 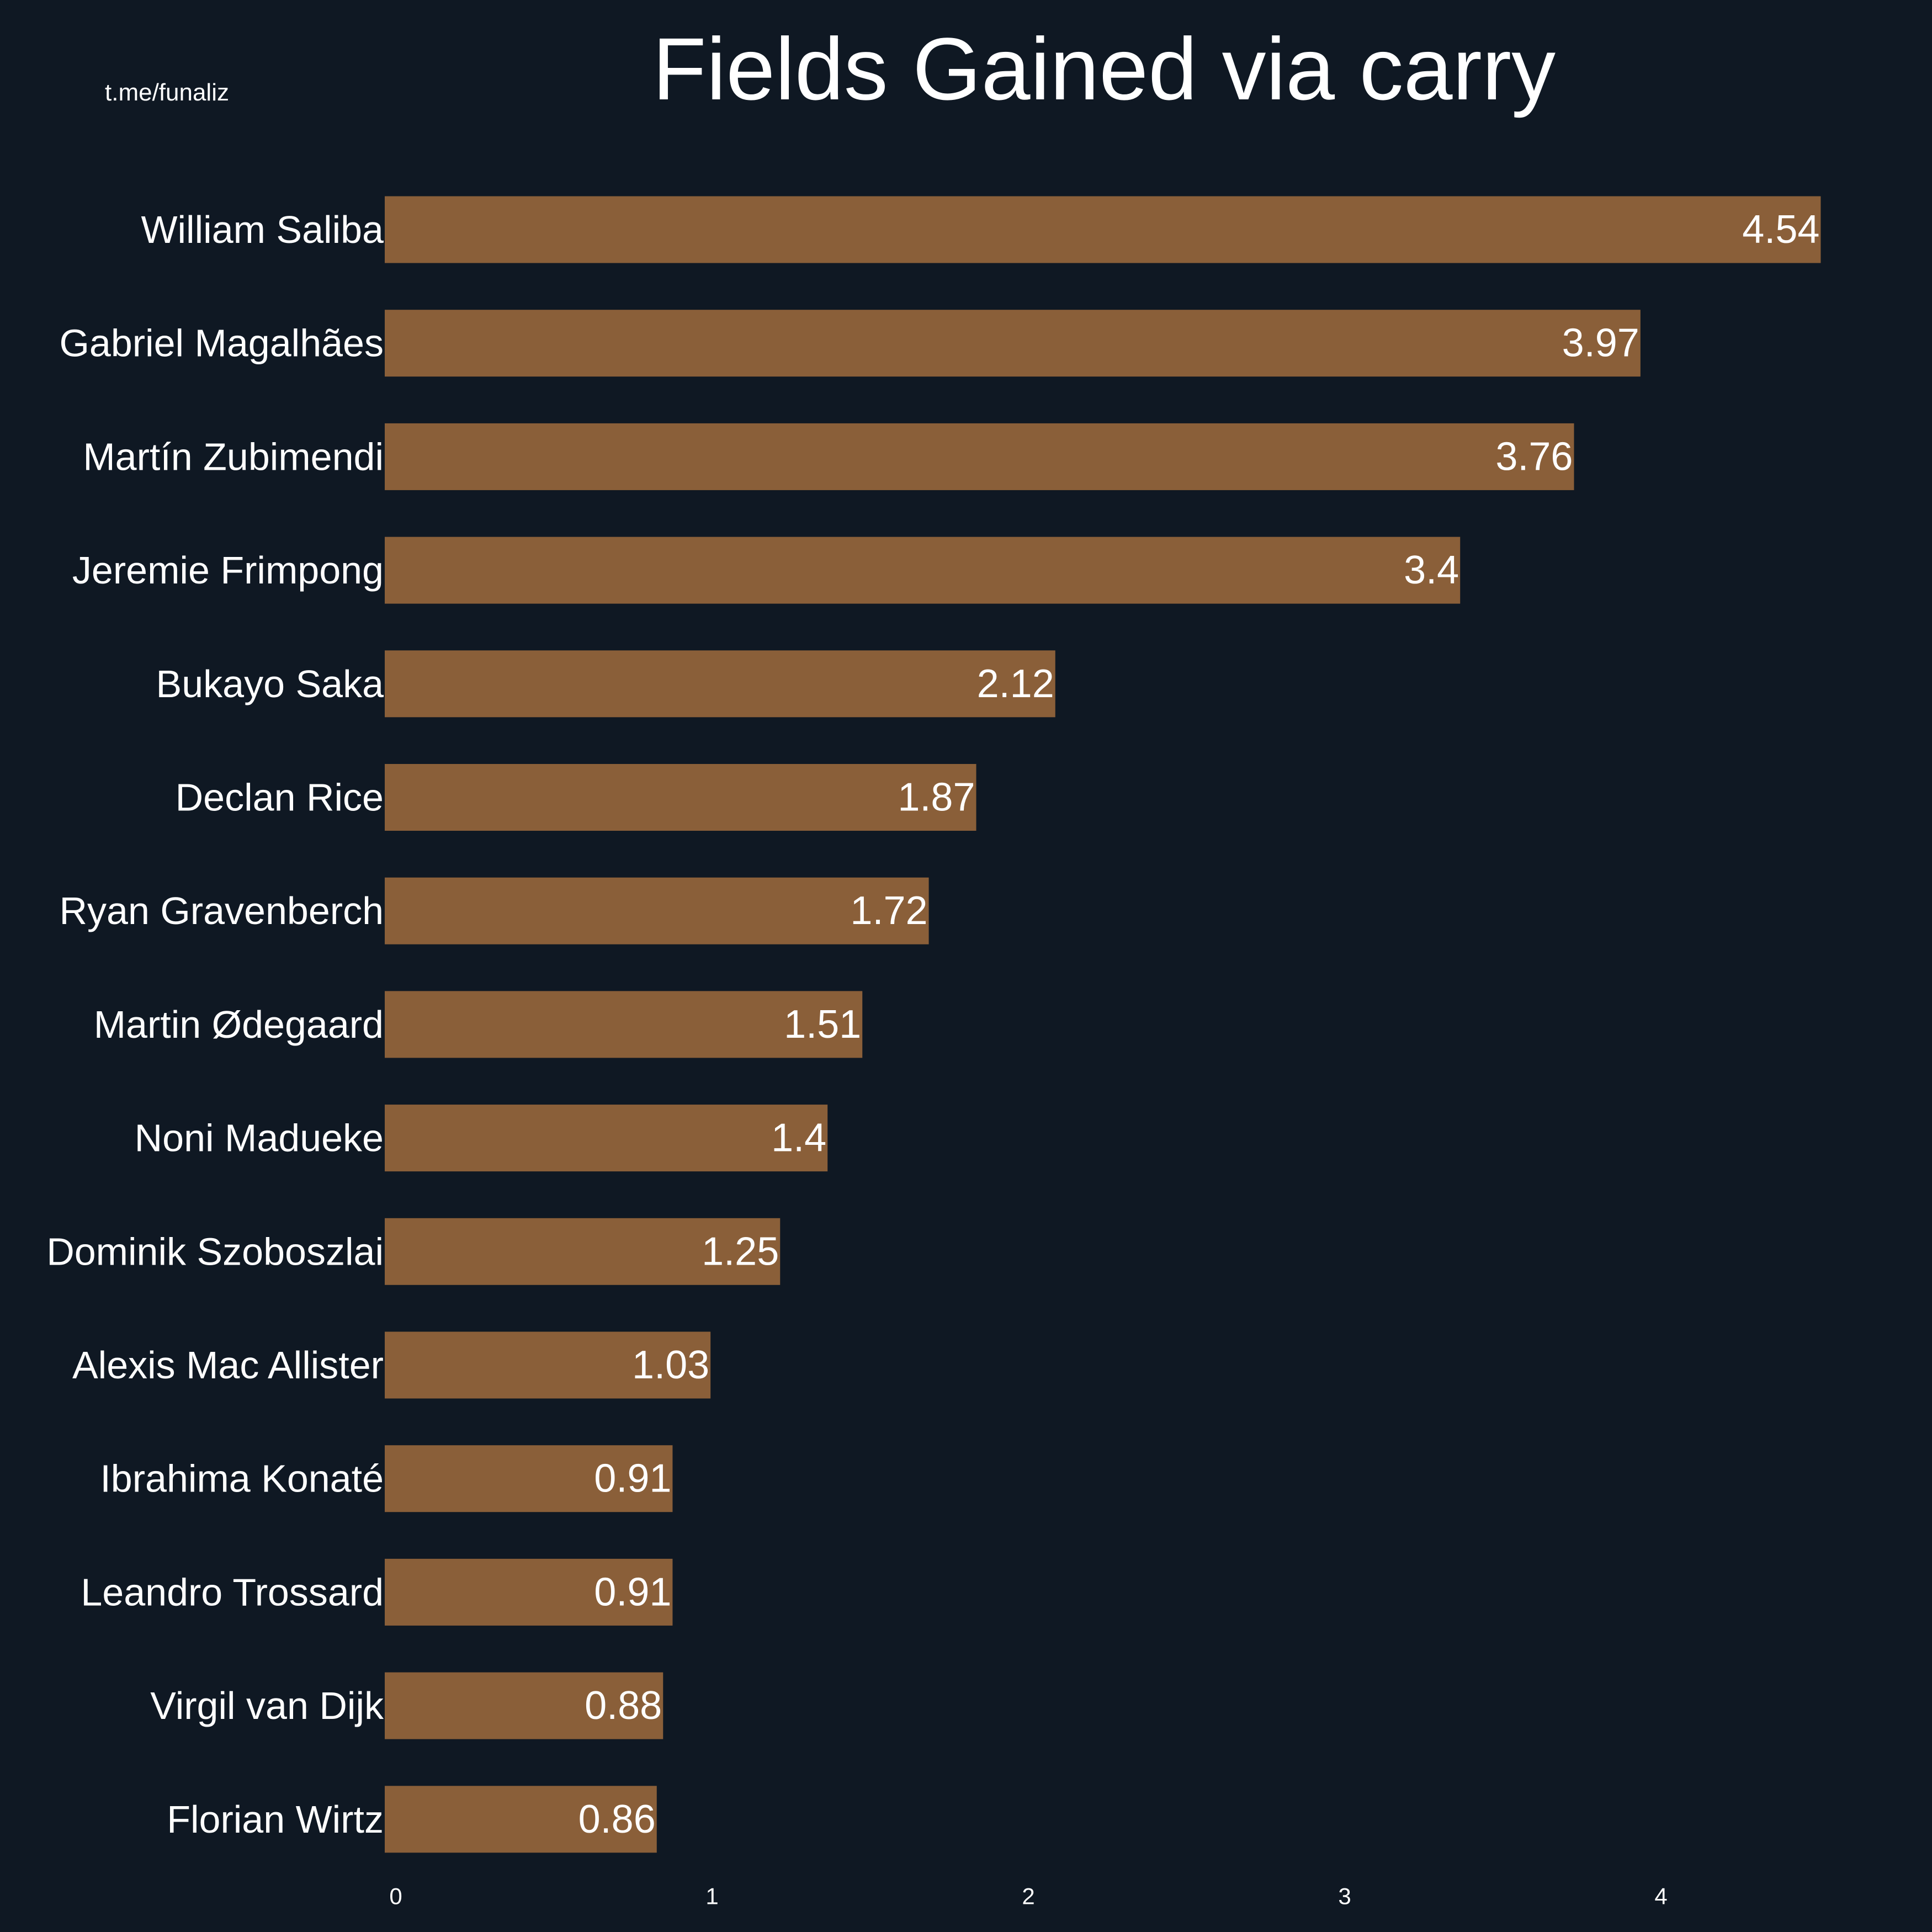 What do you see at coordinates (1661, 1896) in the screenshot?
I see `x-tick-label: 4` at bounding box center [1661, 1896].